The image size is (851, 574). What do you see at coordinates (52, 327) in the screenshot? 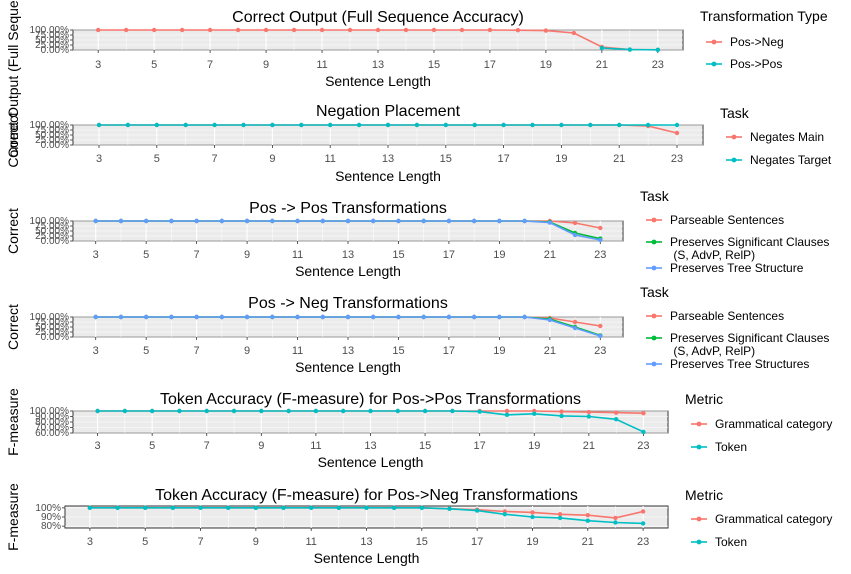
I see `y-tick-label: 50.00%` at bounding box center [52, 327].